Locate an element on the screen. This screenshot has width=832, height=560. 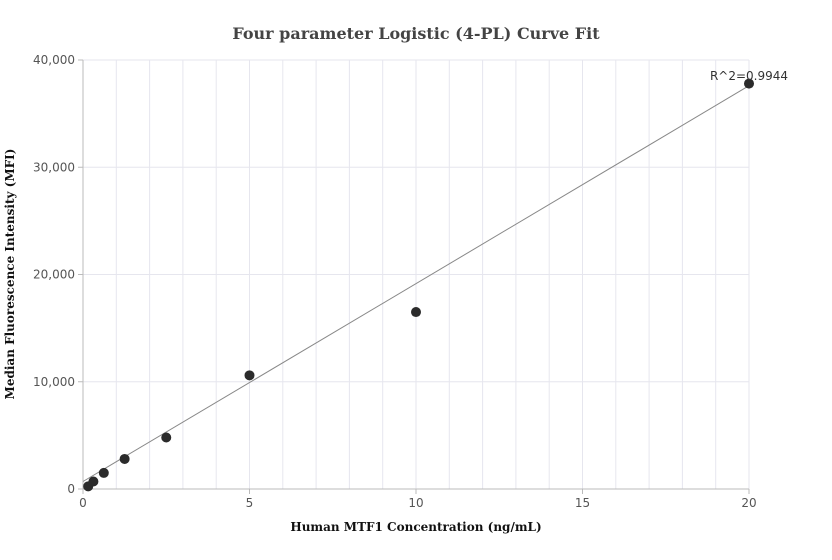
x-tick-label: 20 is located at coordinates (748, 503).